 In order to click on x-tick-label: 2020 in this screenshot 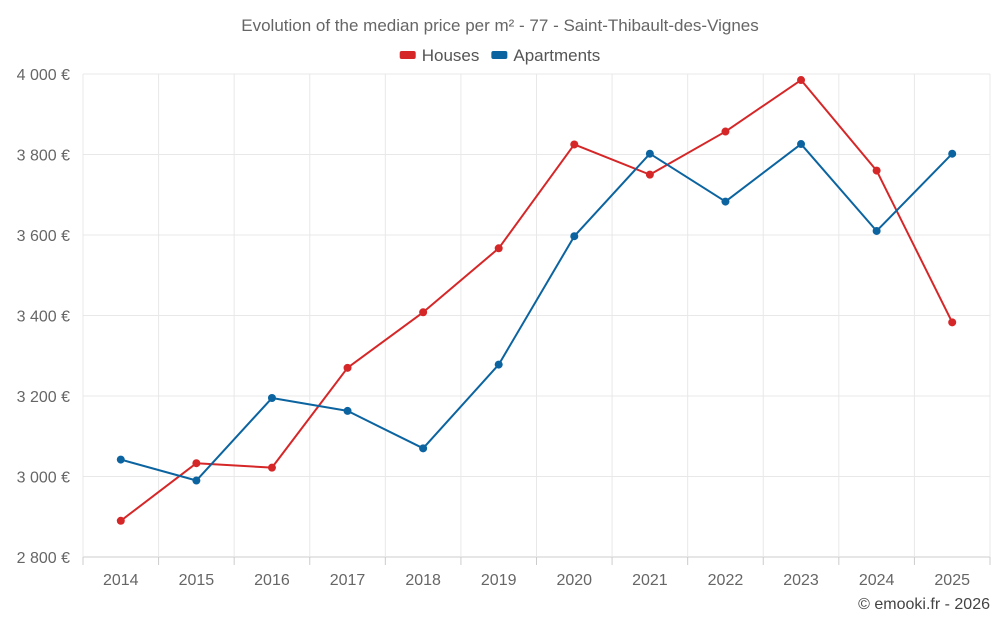, I will do `click(574, 580)`.